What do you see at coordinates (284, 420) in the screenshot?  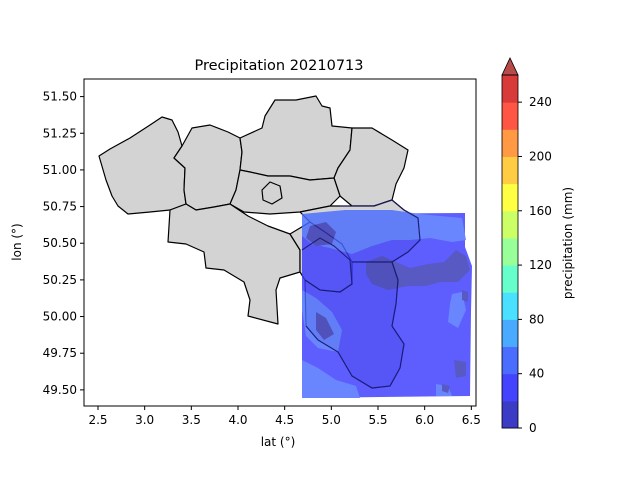 I see `x-tick-label: 4.5` at bounding box center [284, 420].